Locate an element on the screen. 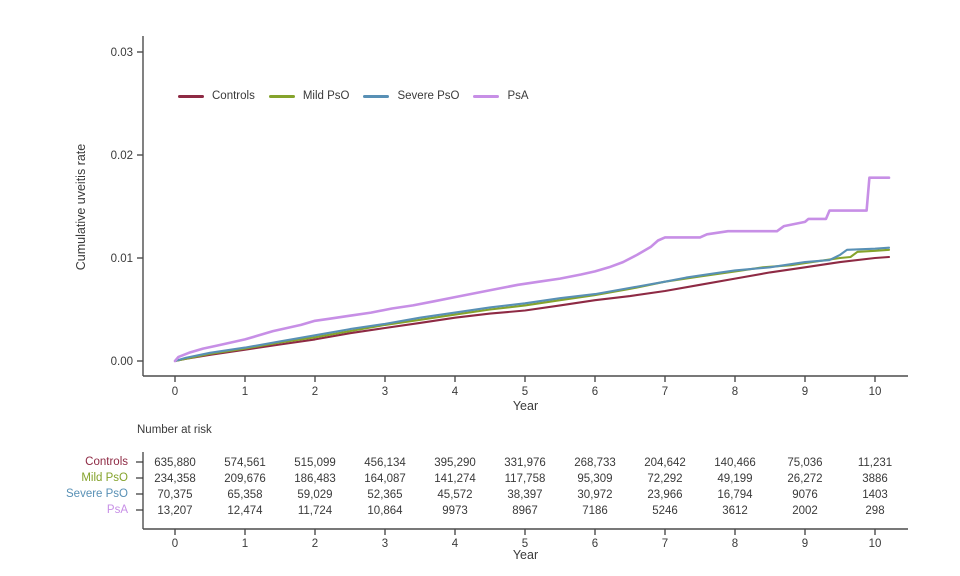 This screenshot has width=960, height=576. risk-cell: 331,976 is located at coordinates (525, 463).